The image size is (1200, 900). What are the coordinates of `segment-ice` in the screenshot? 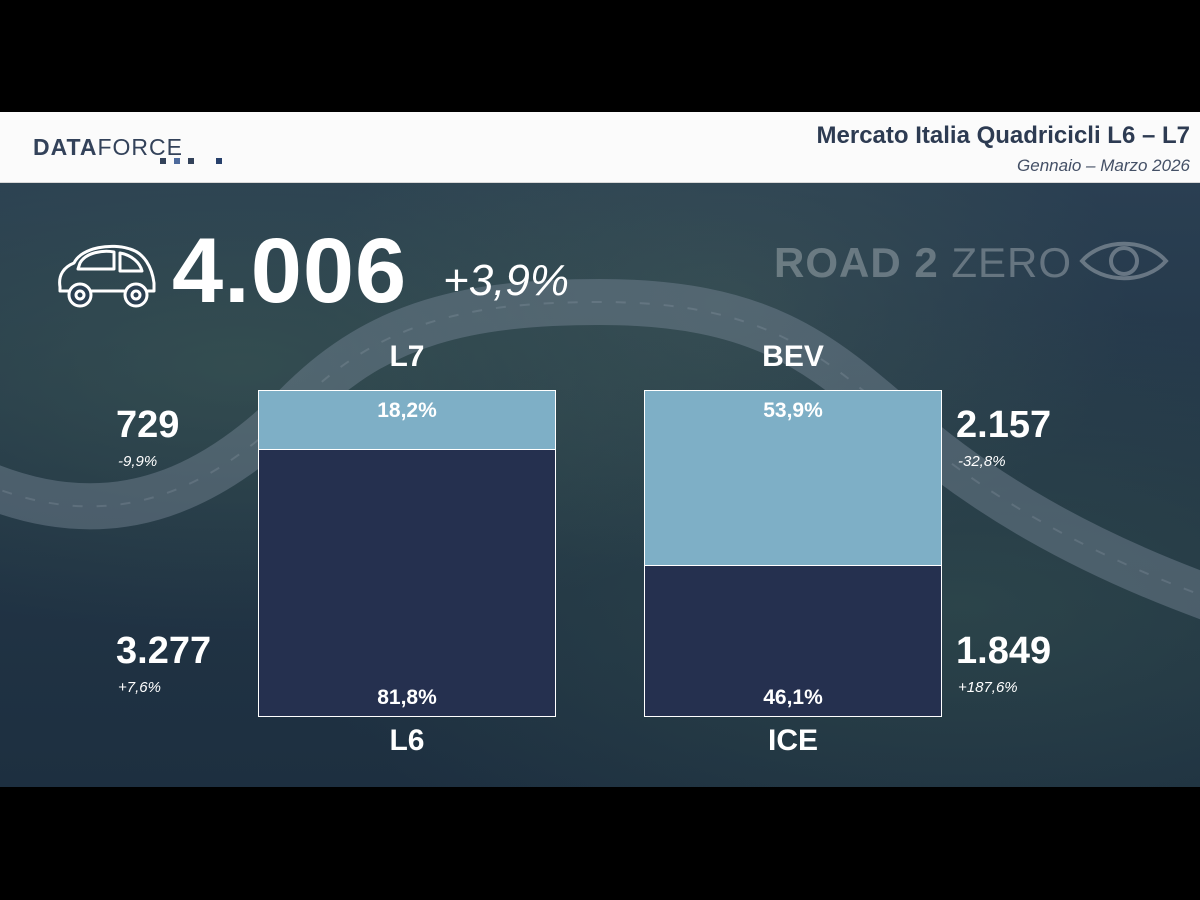 It's located at (793, 641).